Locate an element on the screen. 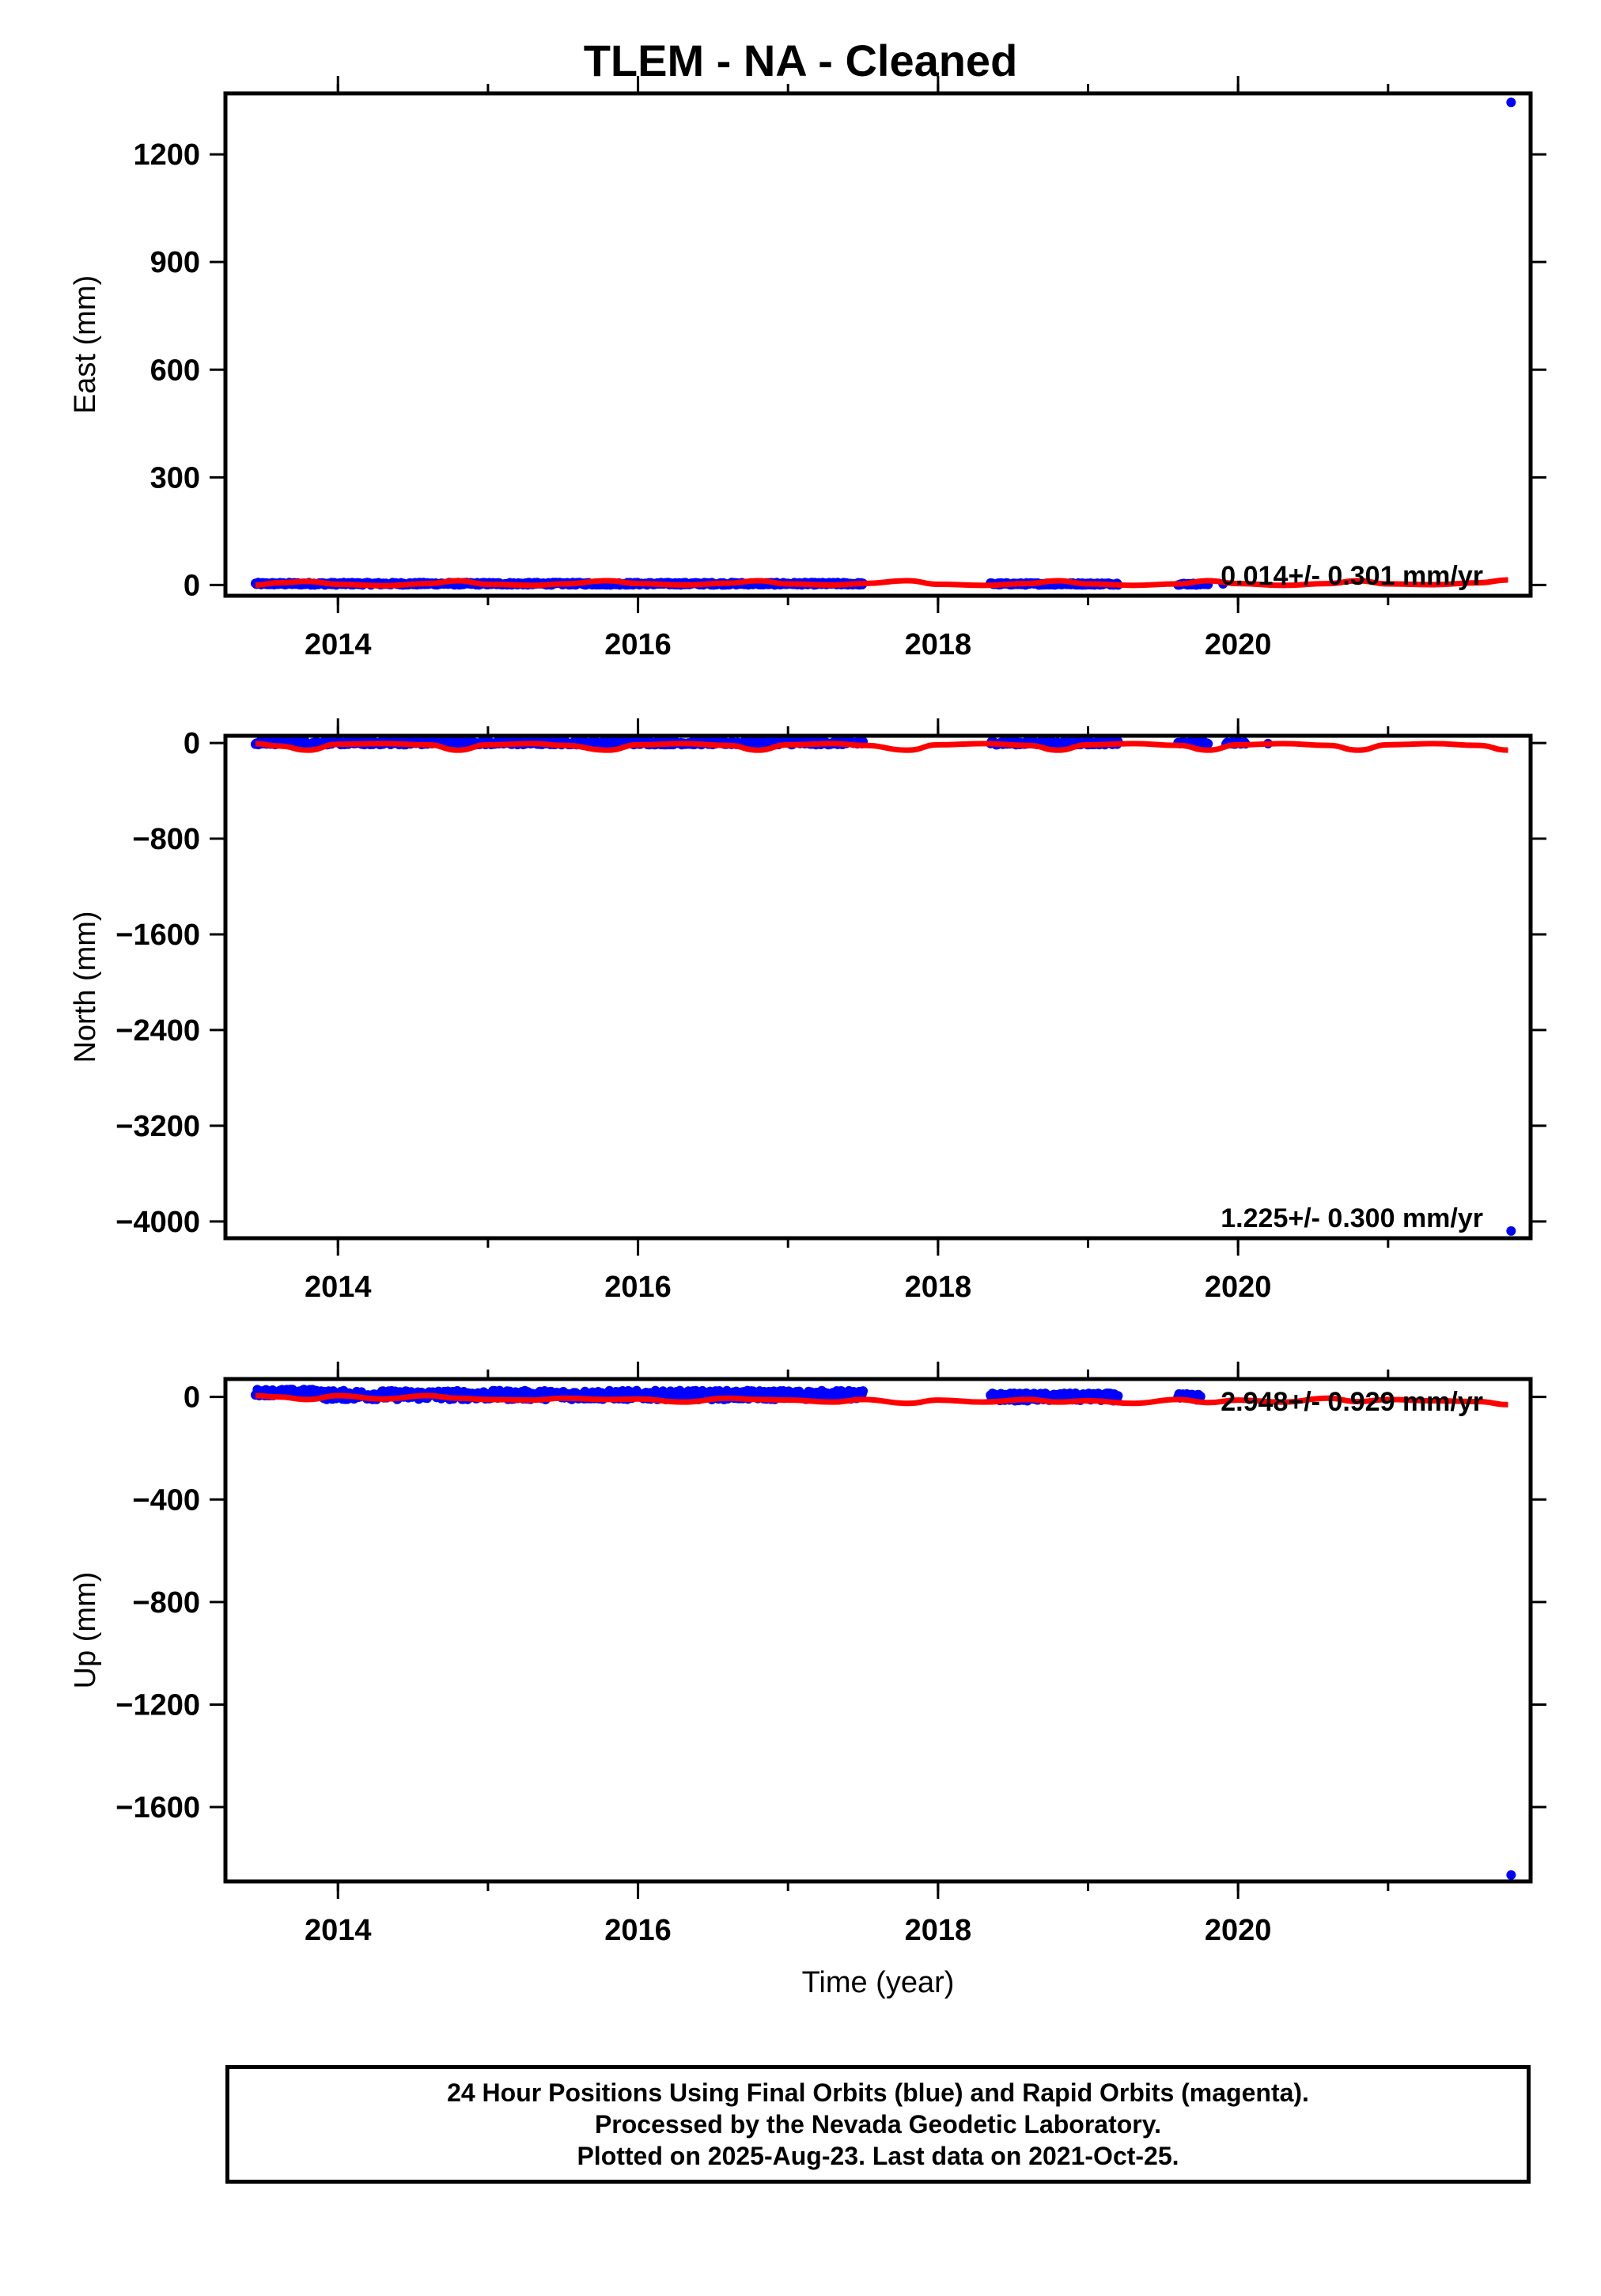 Image resolution: width=1601 pixels, height=2296 pixels. y-axis-label: North (mm) is located at coordinates (86, 987).